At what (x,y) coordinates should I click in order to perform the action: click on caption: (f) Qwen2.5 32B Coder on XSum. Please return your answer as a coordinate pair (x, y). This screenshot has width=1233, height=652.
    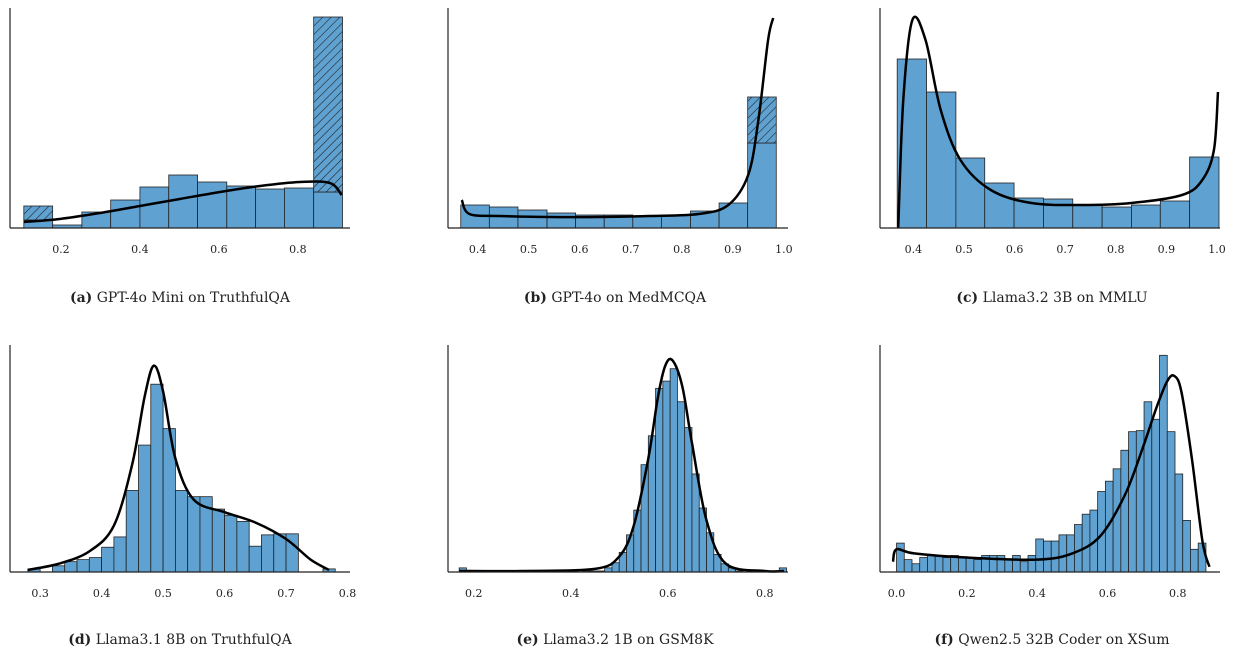
    Looking at the image, I should click on (1051, 640).